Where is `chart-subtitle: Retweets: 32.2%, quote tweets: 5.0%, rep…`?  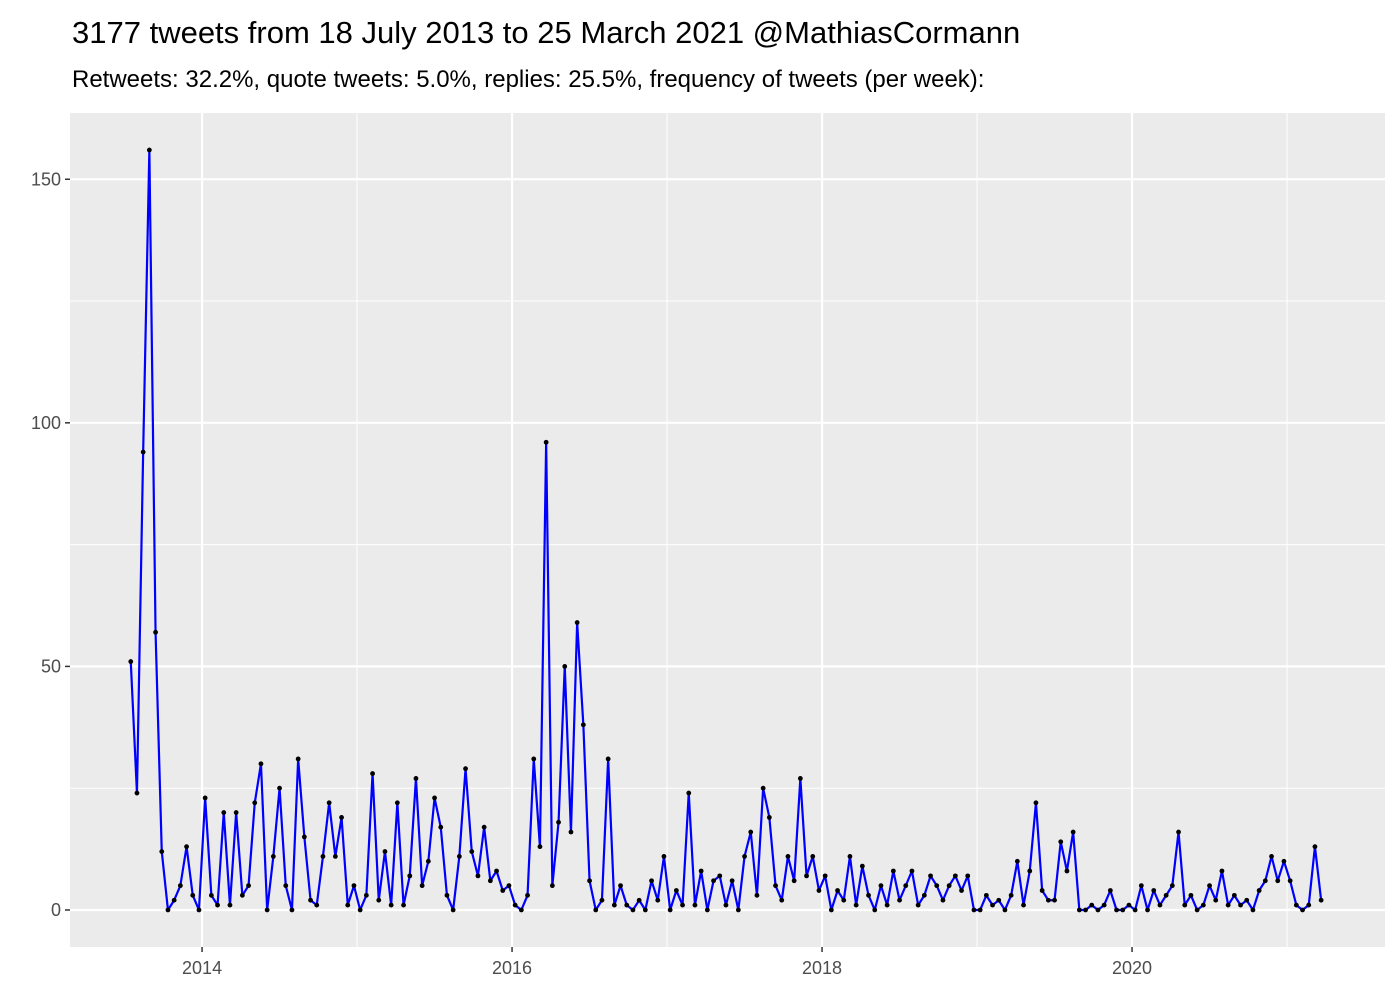
chart-subtitle: Retweets: 32.2%, quote tweets: 5.0%, rep… is located at coordinates (528, 79).